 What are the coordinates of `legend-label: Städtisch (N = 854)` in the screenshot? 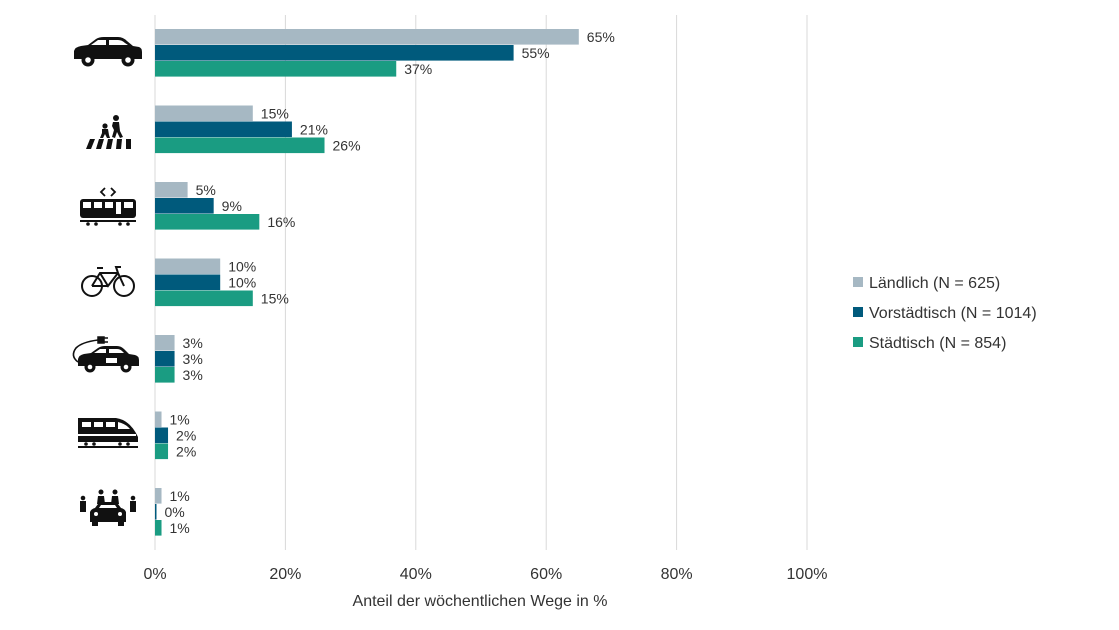 It's located at (937, 343).